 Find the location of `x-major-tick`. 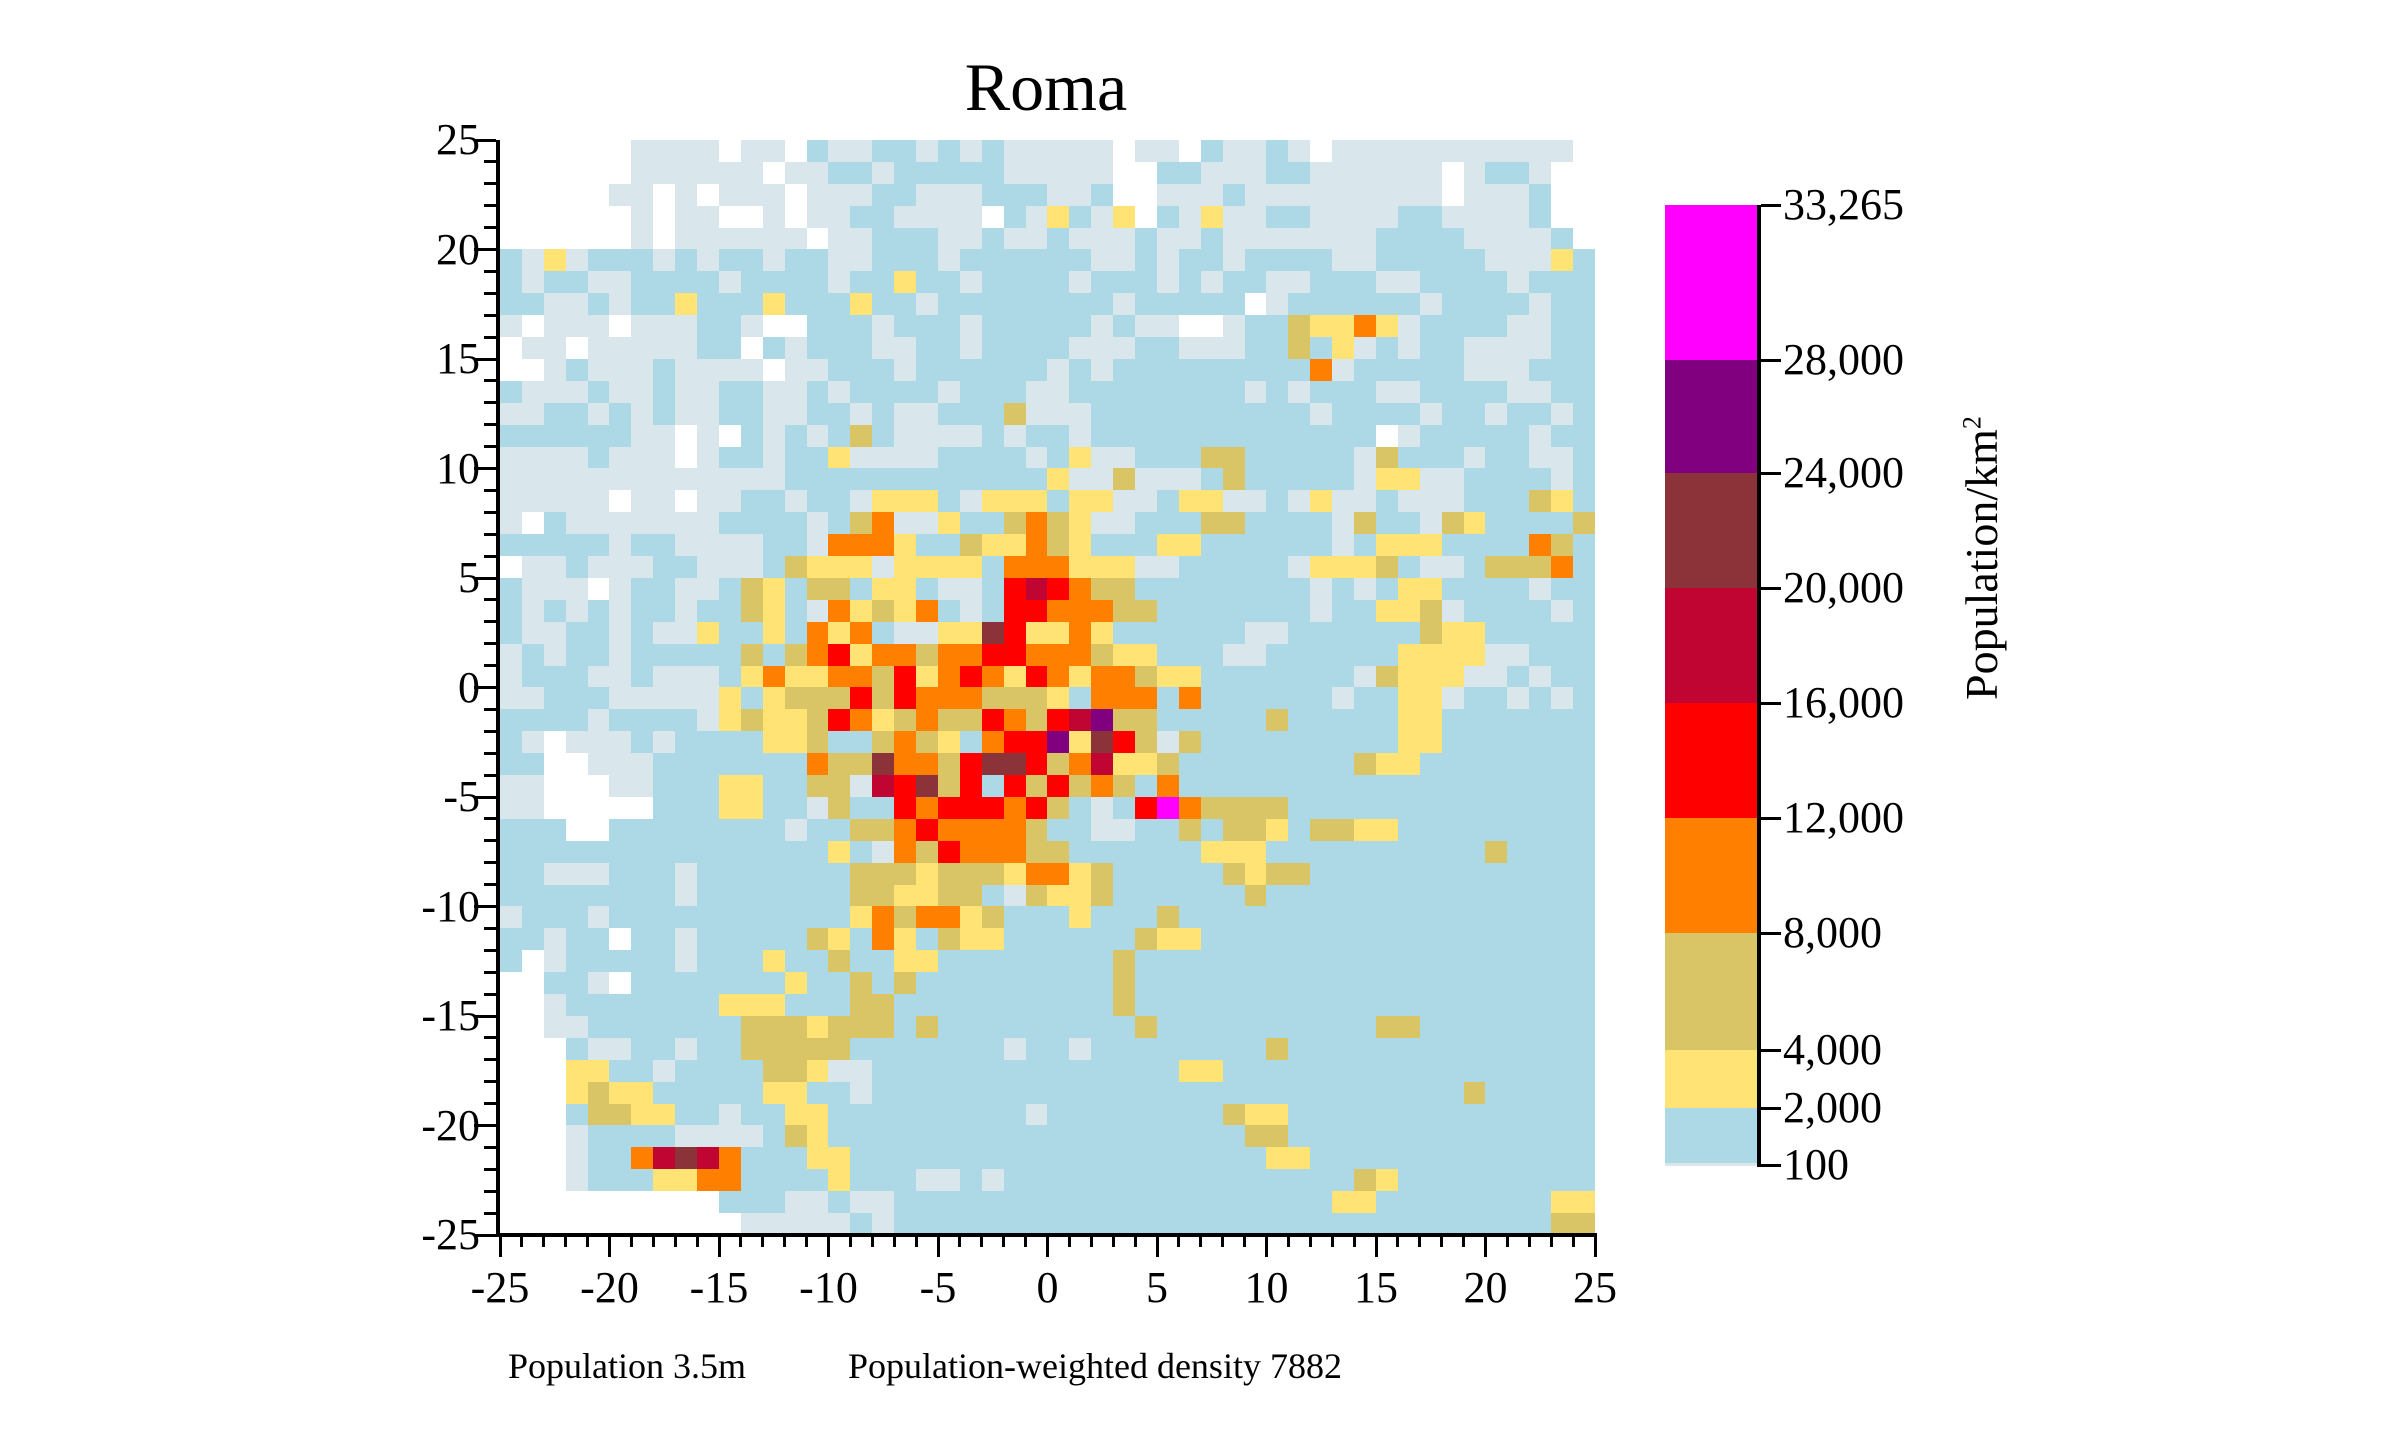

x-major-tick is located at coordinates (719, 1246).